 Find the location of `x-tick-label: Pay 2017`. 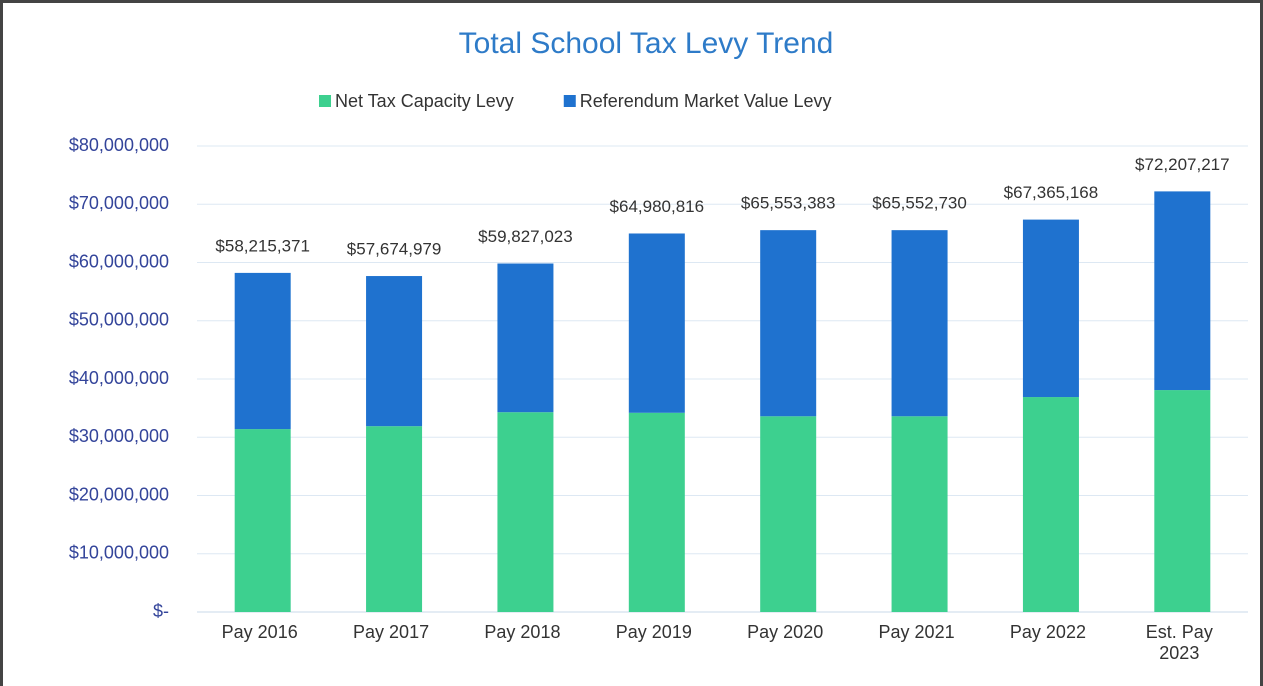

x-tick-label: Pay 2017 is located at coordinates (391, 632).